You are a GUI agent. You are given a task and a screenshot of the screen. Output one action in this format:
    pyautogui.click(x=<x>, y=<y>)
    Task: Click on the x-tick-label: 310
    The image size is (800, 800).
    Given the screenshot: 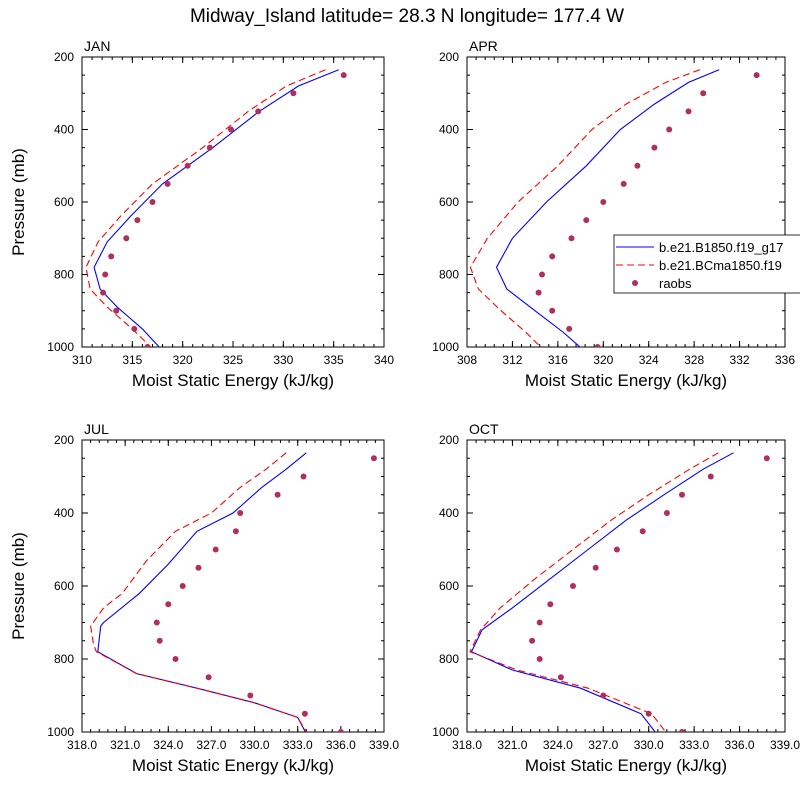 What is the action you would take?
    pyautogui.click(x=82, y=360)
    